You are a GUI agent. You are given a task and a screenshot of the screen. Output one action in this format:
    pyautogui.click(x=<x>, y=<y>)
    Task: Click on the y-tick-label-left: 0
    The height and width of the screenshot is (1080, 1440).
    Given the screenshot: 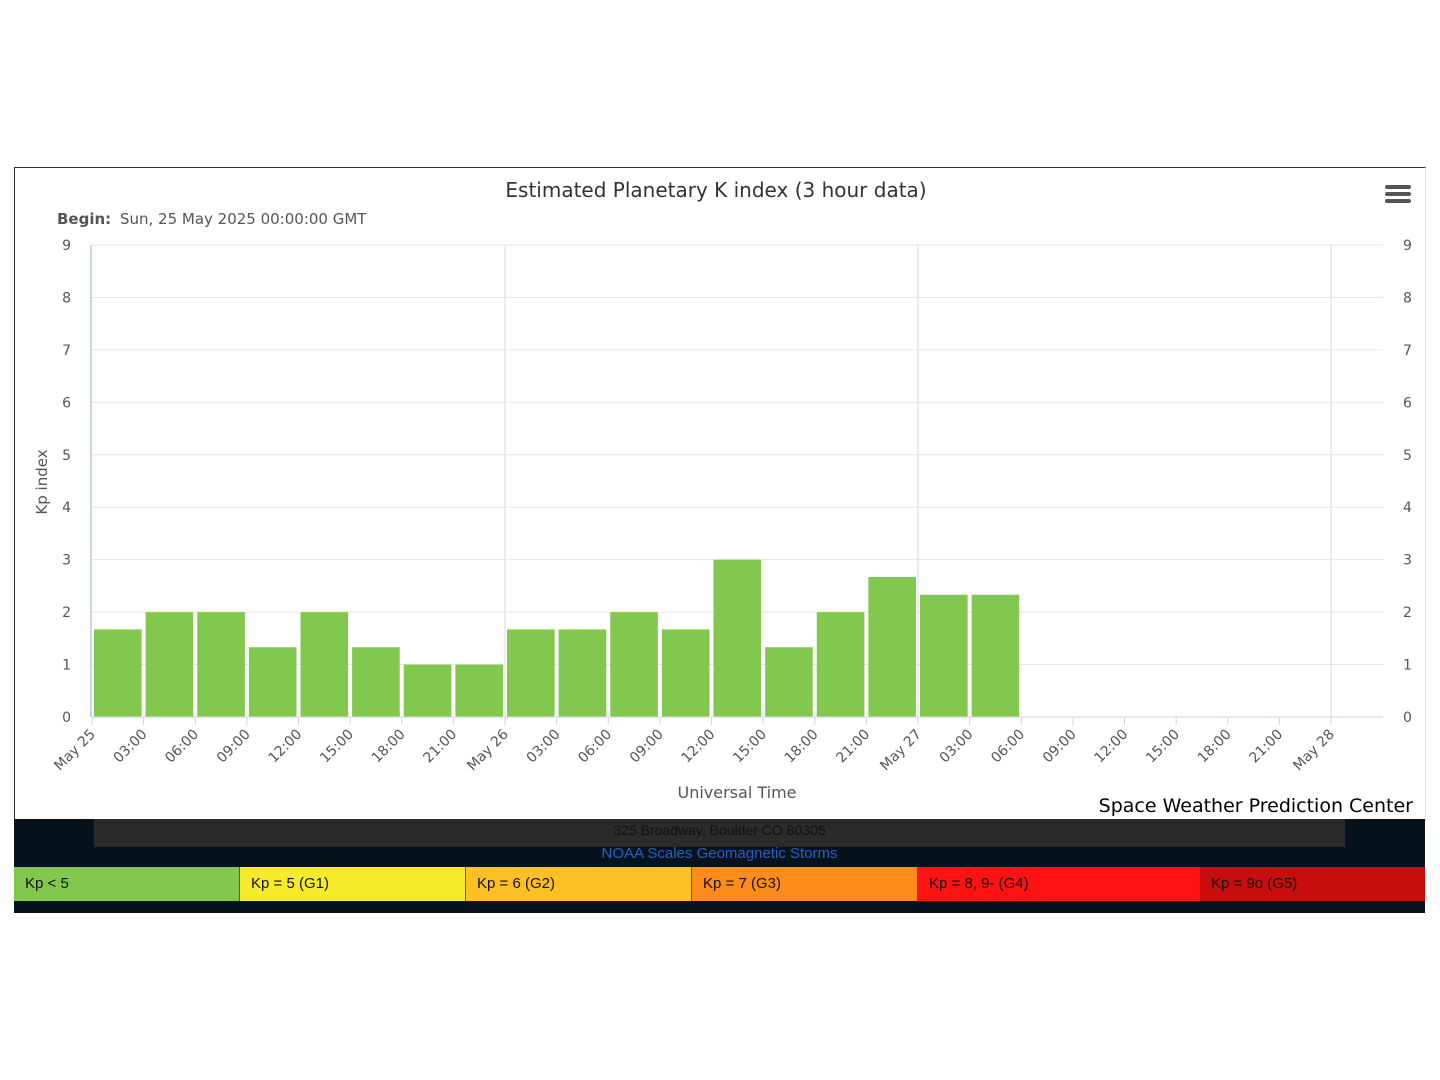 What is the action you would take?
    pyautogui.click(x=66, y=718)
    